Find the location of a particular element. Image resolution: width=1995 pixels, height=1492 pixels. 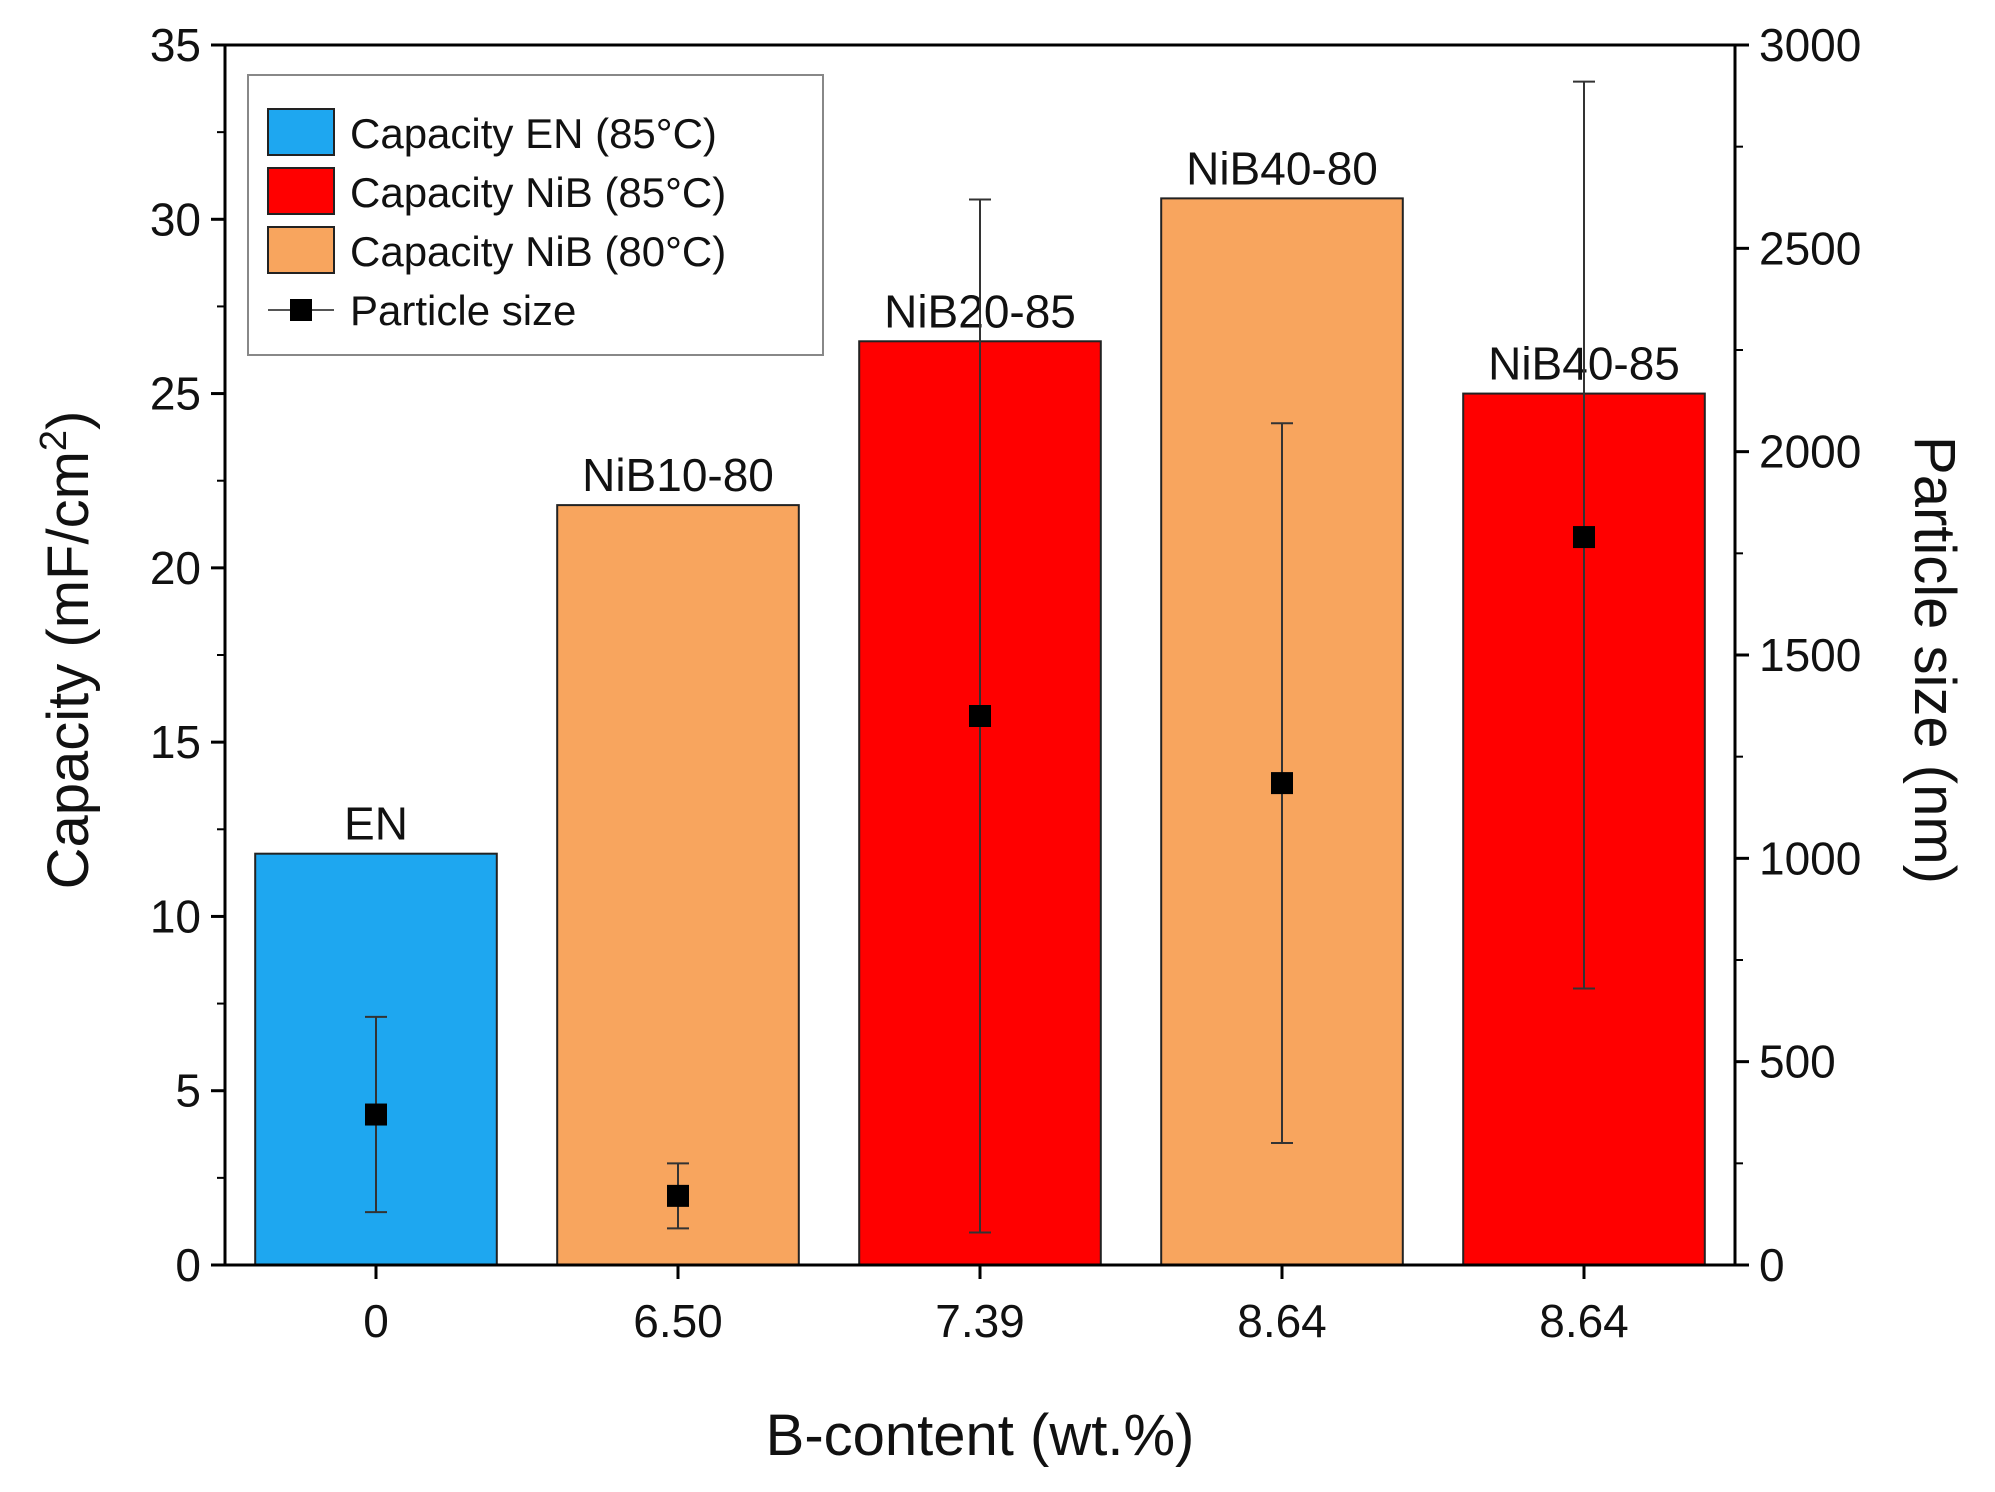

y-right-tick-label-2000: 2000 is located at coordinates (1810, 452).